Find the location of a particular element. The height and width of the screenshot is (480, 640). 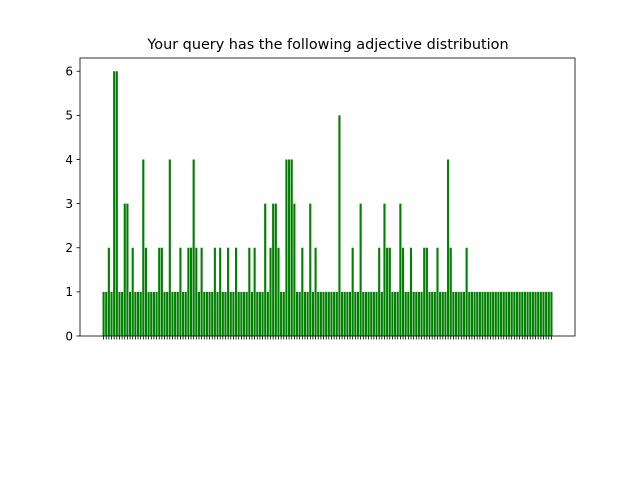

y-tick-label: 4 is located at coordinates (69, 160).